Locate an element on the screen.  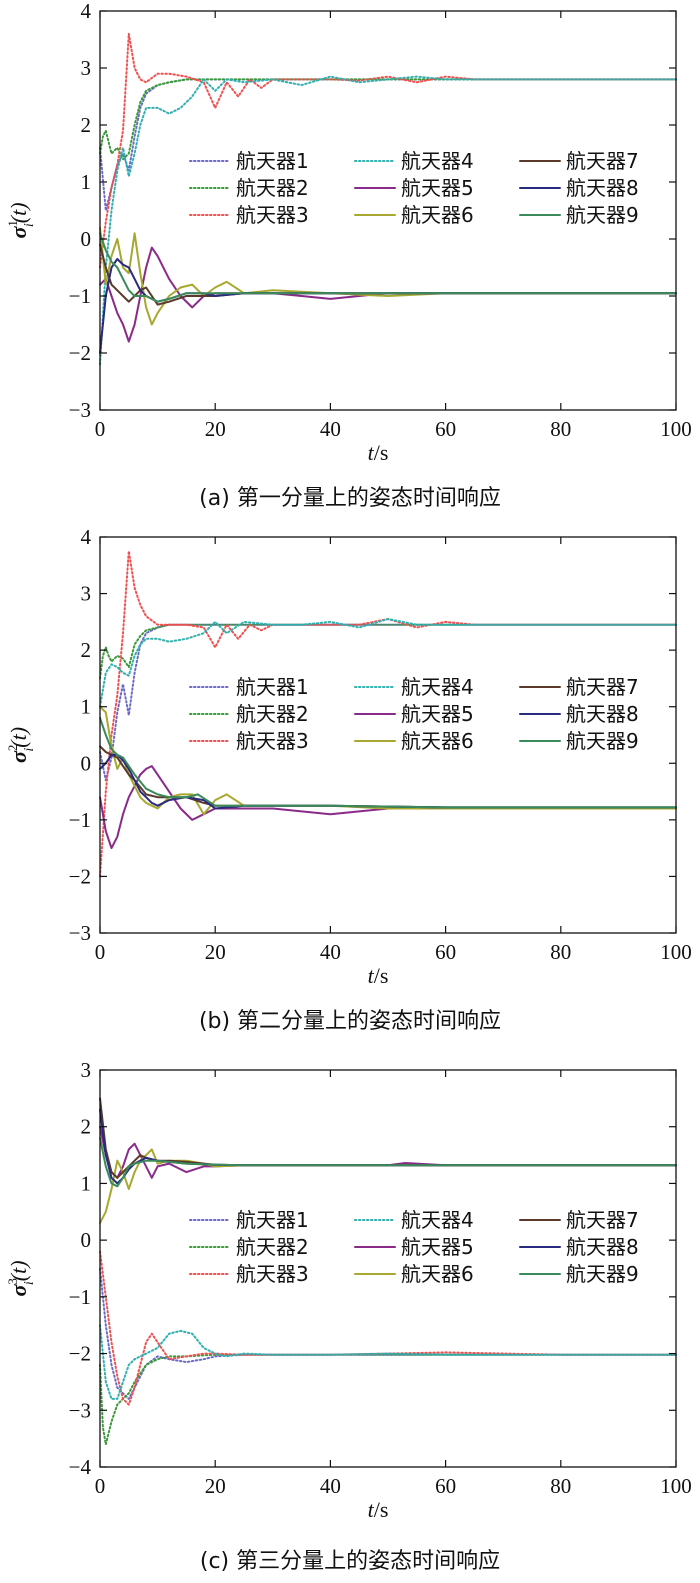
x-tick-label: 100 is located at coordinates (676, 952).